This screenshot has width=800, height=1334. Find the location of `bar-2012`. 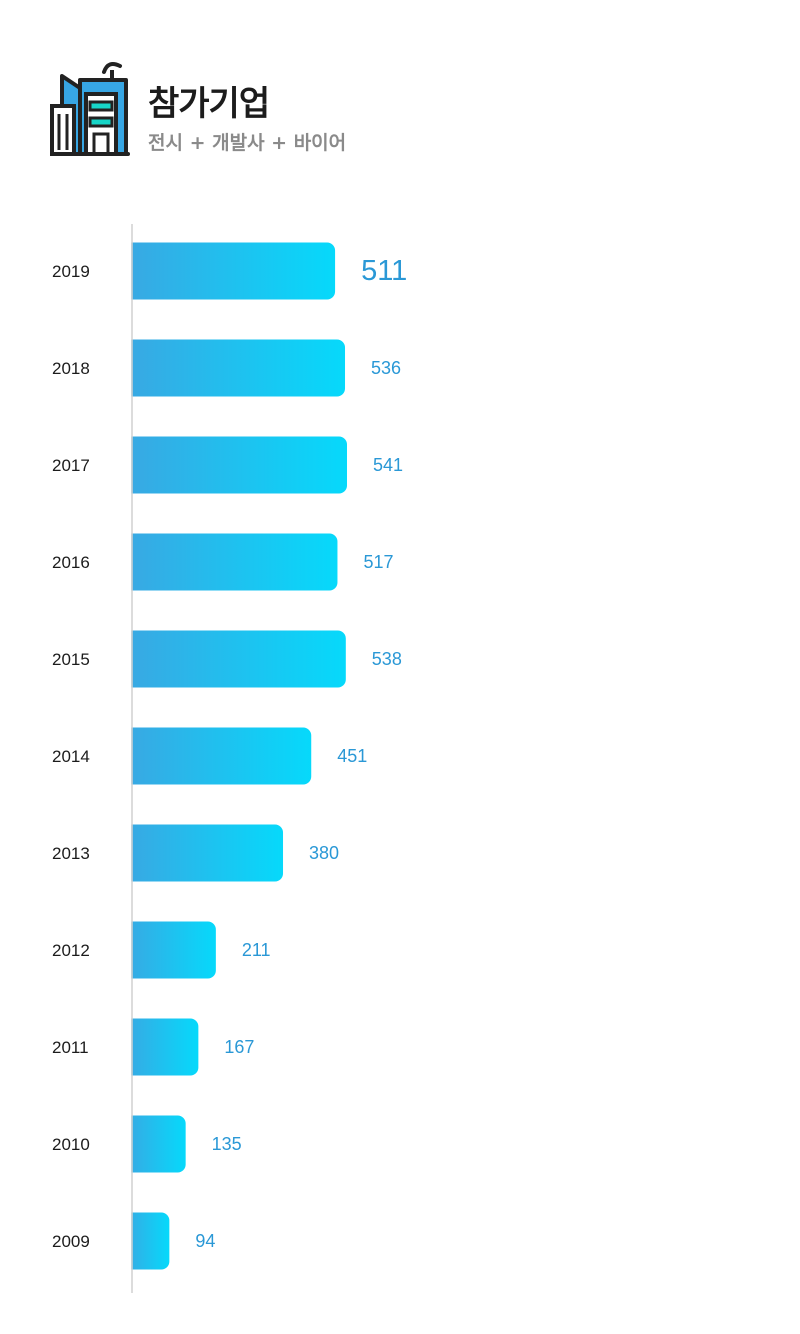

bar-2012 is located at coordinates (170, 950).